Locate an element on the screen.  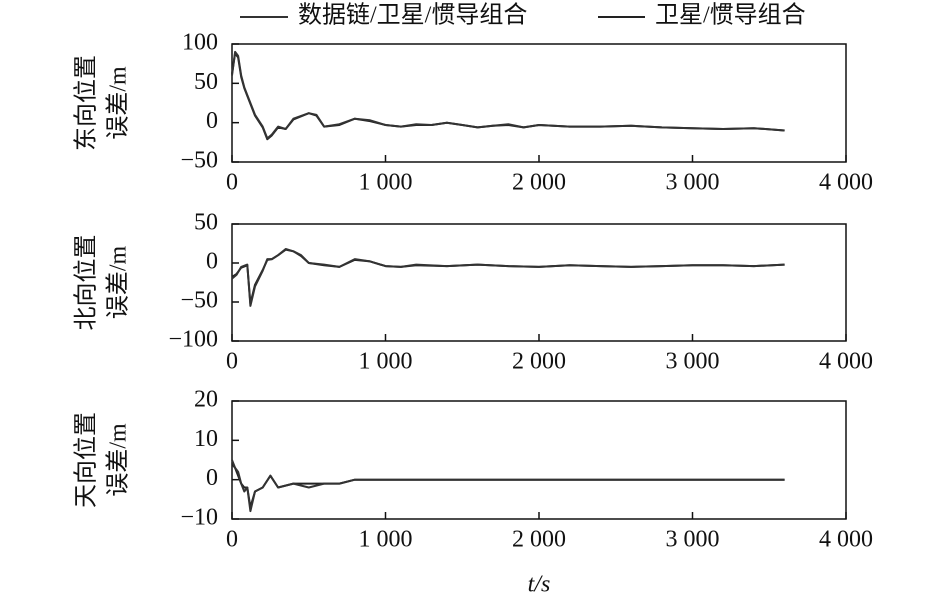
legend-label: 数据链/卫星/惯导组合 is located at coordinates (412, 15).